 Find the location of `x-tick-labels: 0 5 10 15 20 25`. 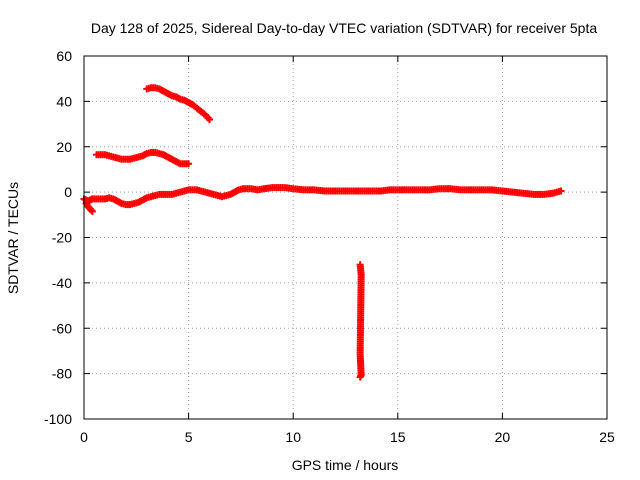

x-tick-labels: 0 5 10 15 20 25 is located at coordinates (347, 437).